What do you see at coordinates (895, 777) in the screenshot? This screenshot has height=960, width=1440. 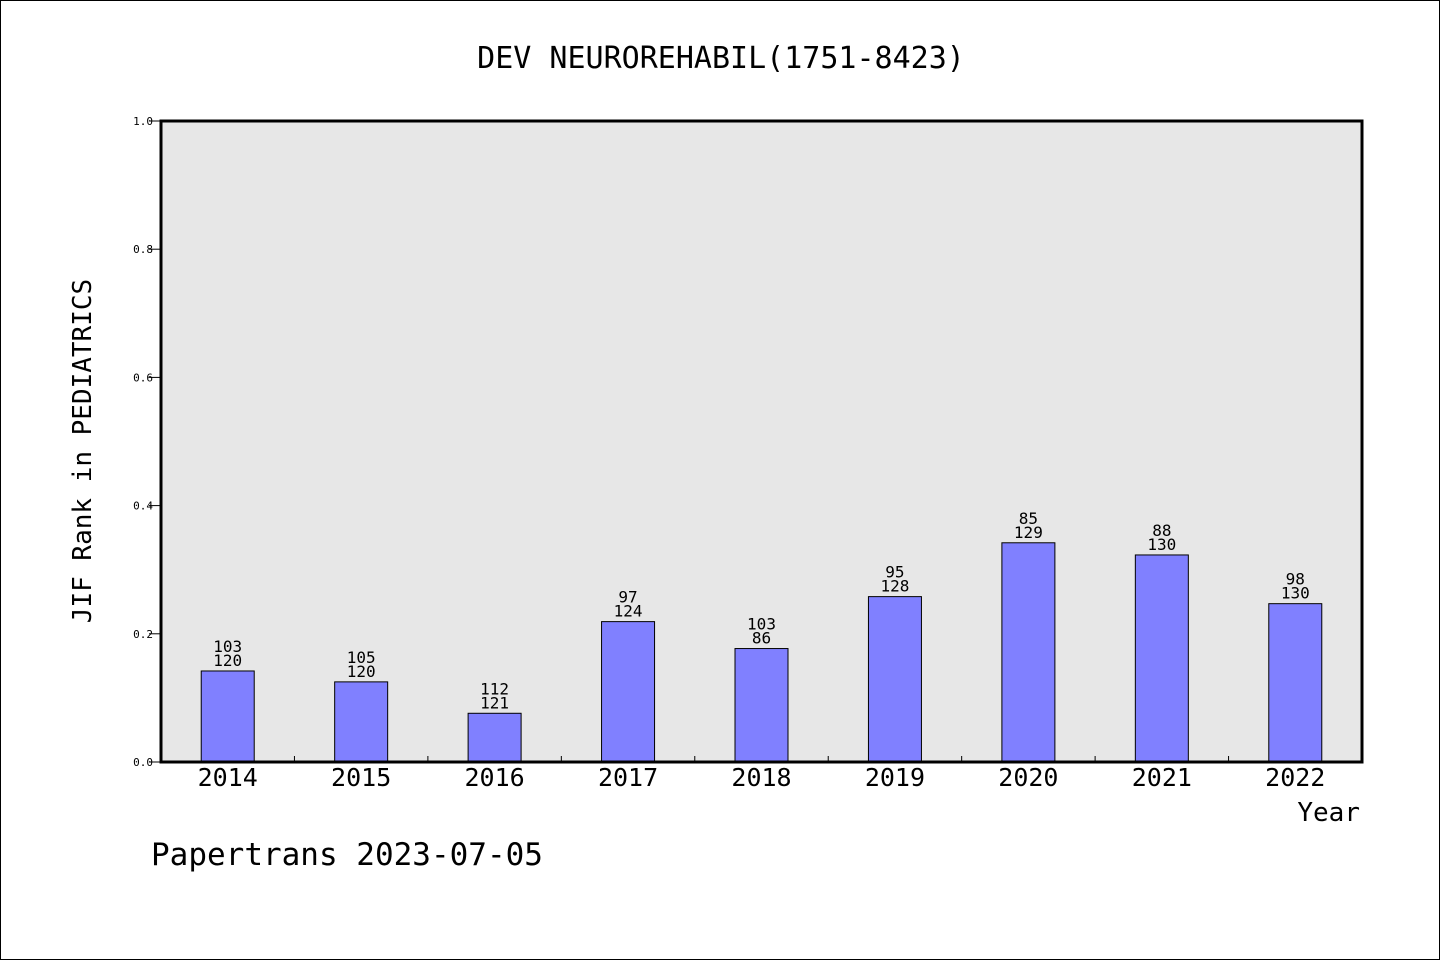 I see `x-tick-label: 2019` at bounding box center [895, 777].